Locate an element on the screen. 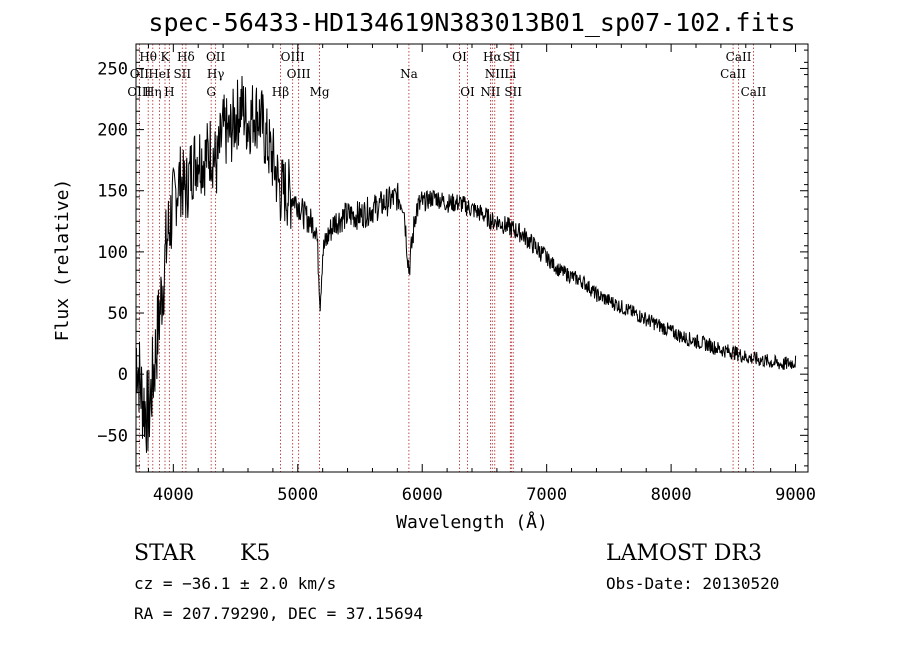 This screenshot has width=900, height=649. line-label: H is located at coordinates (169, 92).